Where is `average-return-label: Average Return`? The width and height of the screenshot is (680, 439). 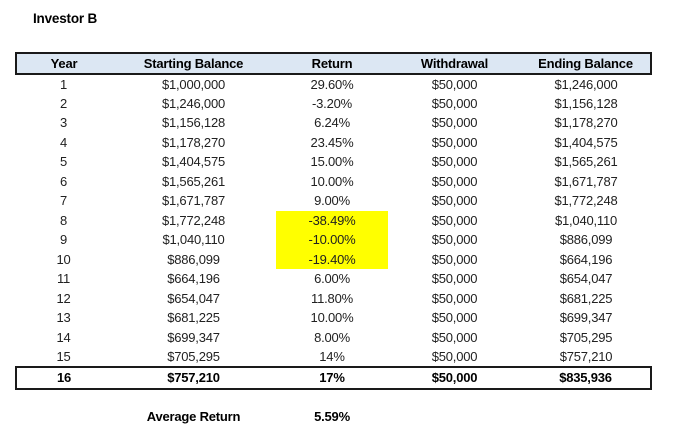 average-return-label: Average Return is located at coordinates (193, 416).